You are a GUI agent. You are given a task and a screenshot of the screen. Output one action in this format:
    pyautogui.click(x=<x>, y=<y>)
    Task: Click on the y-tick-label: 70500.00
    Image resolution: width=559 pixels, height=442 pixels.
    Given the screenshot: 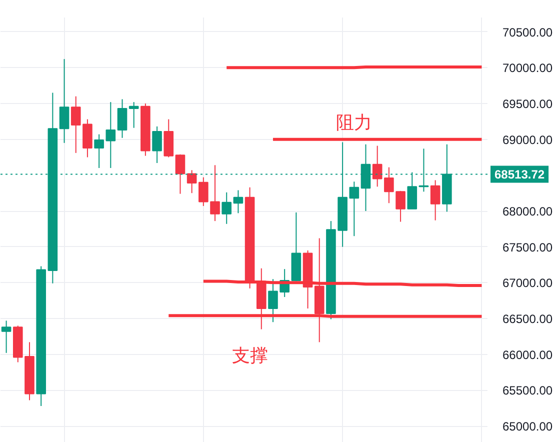 What is the action you would take?
    pyautogui.click(x=527, y=32)
    